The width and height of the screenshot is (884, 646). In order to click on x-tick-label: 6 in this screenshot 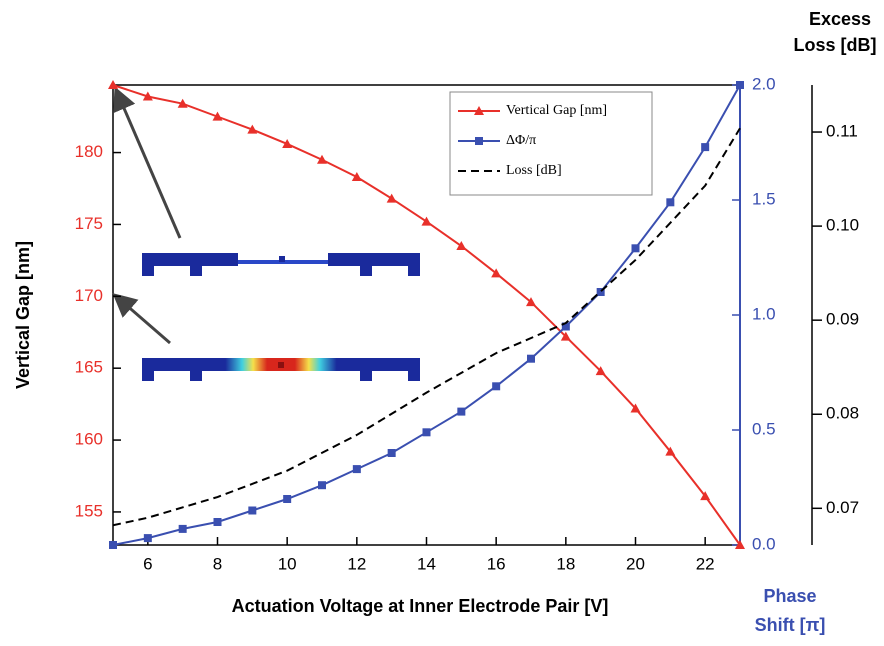, I will do `click(147, 563)`.